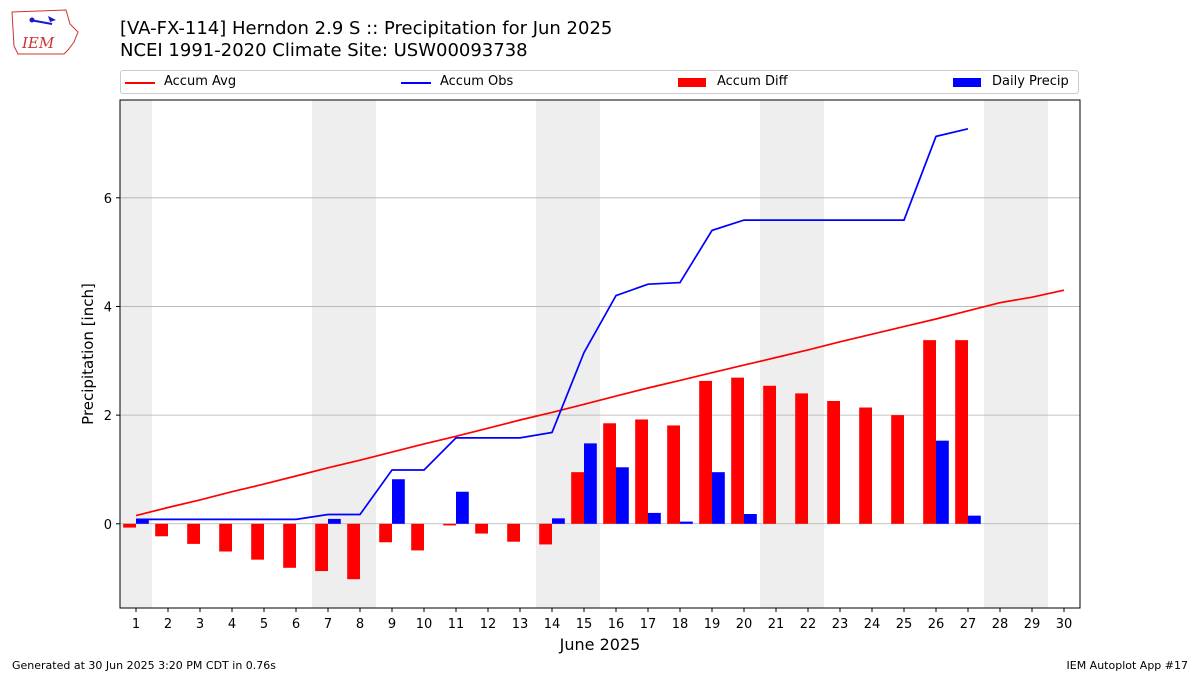 The width and height of the screenshot is (1200, 675). Describe the element at coordinates (520, 624) in the screenshot. I see `x-tick-label: 13` at that location.